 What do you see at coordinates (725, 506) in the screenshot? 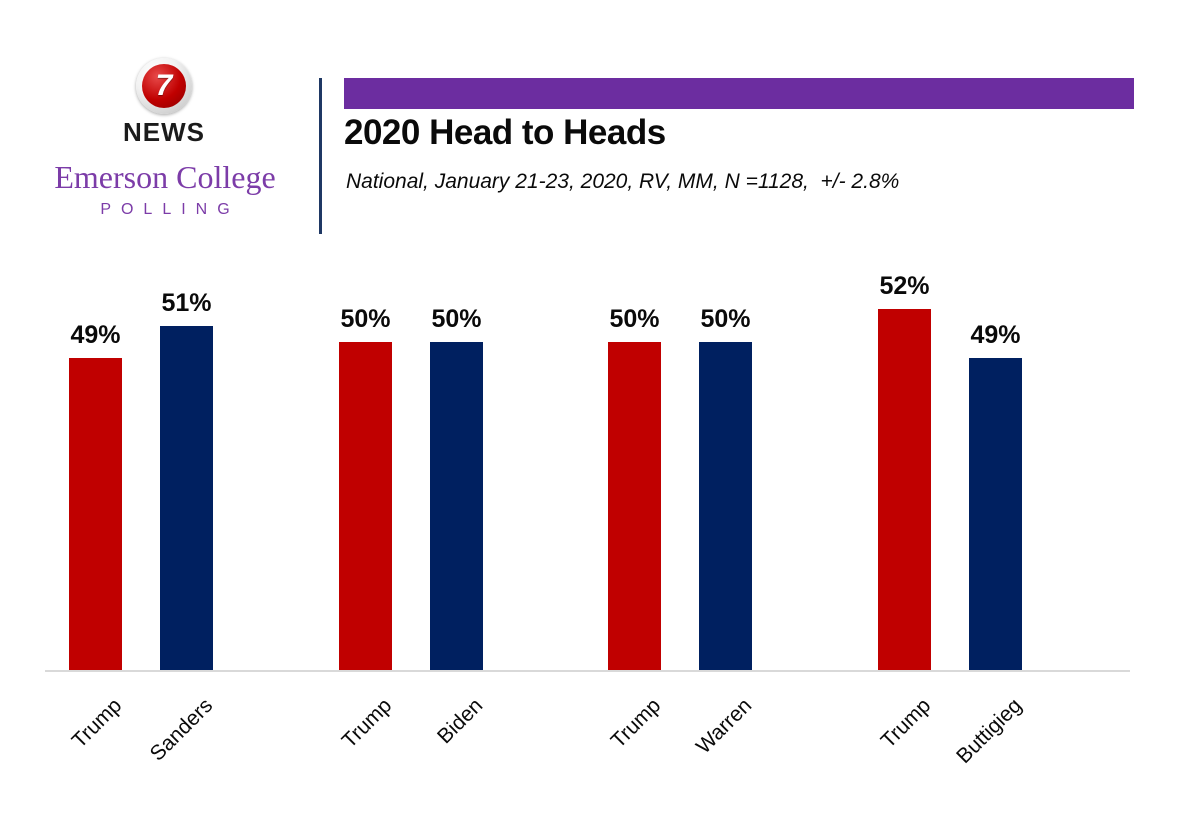
I see `bar-warren-trump-vs-warren` at bounding box center [725, 506].